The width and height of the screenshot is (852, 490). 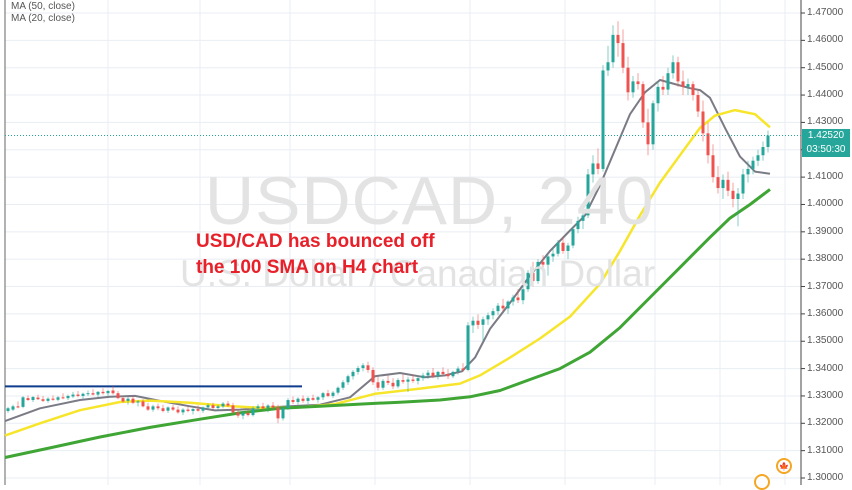 What do you see at coordinates (784, 466) in the screenshot?
I see `canada-flag-event-icon: 🍁` at bounding box center [784, 466].